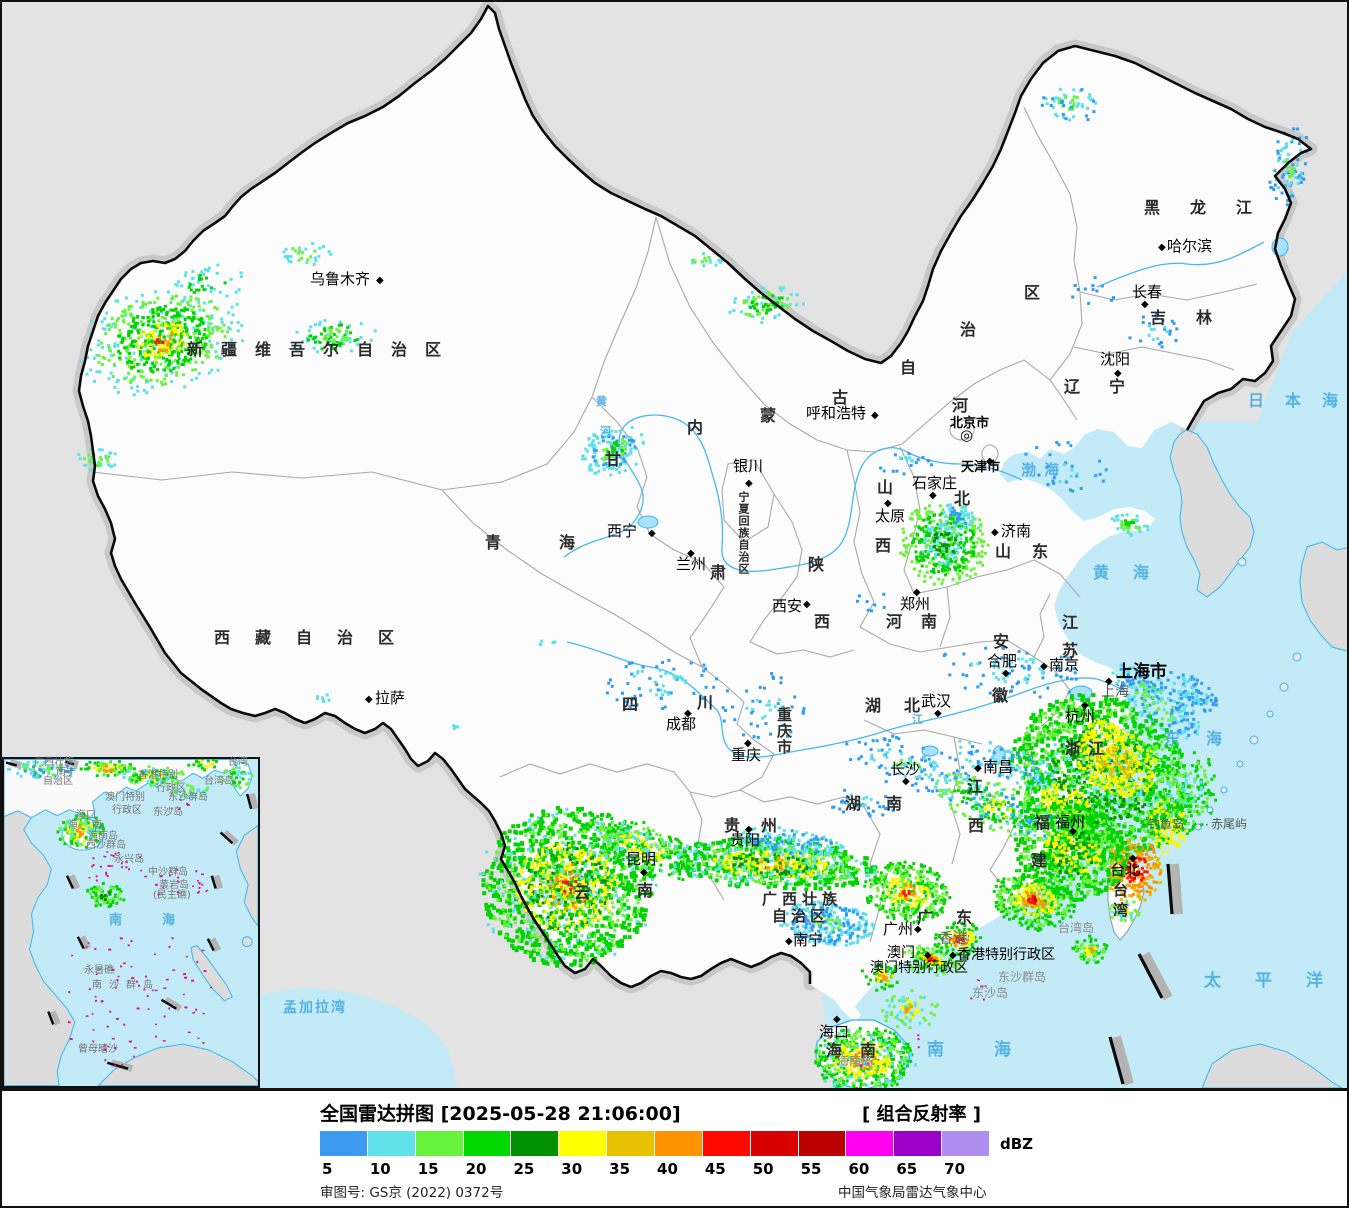 This screenshot has height=1208, width=1349. Describe the element at coordinates (380, 1169) in the screenshot. I see `legend-value: 10` at that location.